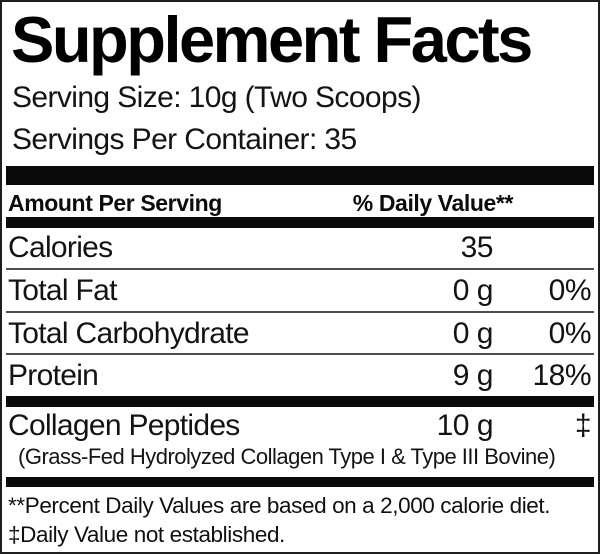 The height and width of the screenshot is (554, 600). I want to click on nutrient-name: Calories, so click(60, 247).